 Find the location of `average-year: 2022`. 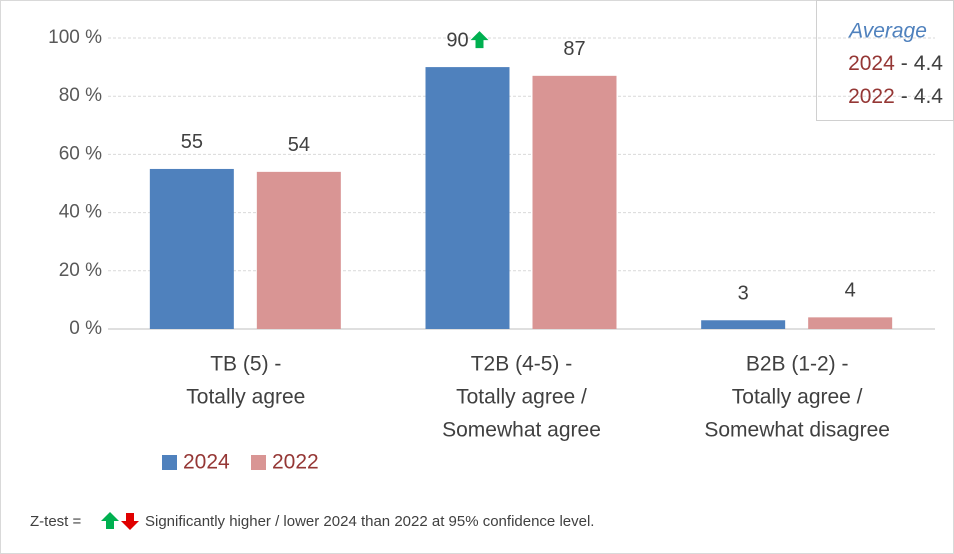

average-year: 2022 is located at coordinates (871, 96).